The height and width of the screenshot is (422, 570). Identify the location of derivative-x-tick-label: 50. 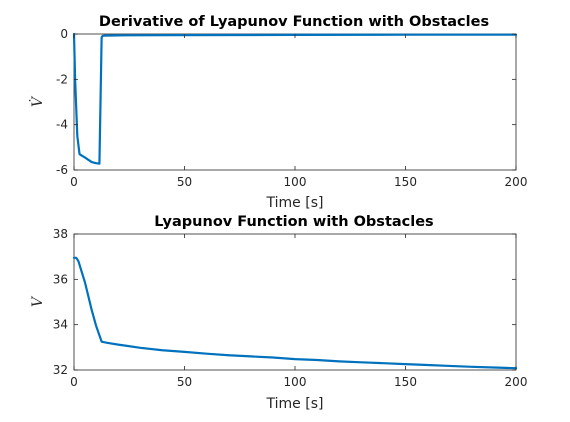
(184, 182).